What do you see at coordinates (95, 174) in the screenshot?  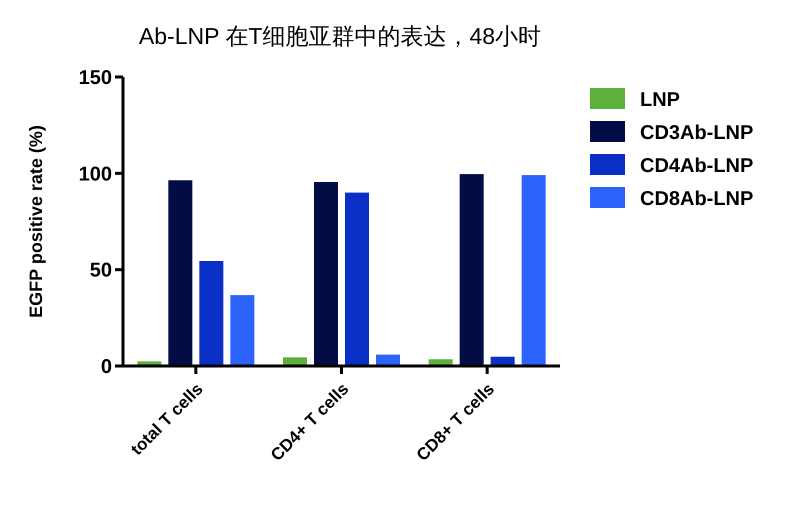 I see `y-tick-label: 100` at bounding box center [95, 174].